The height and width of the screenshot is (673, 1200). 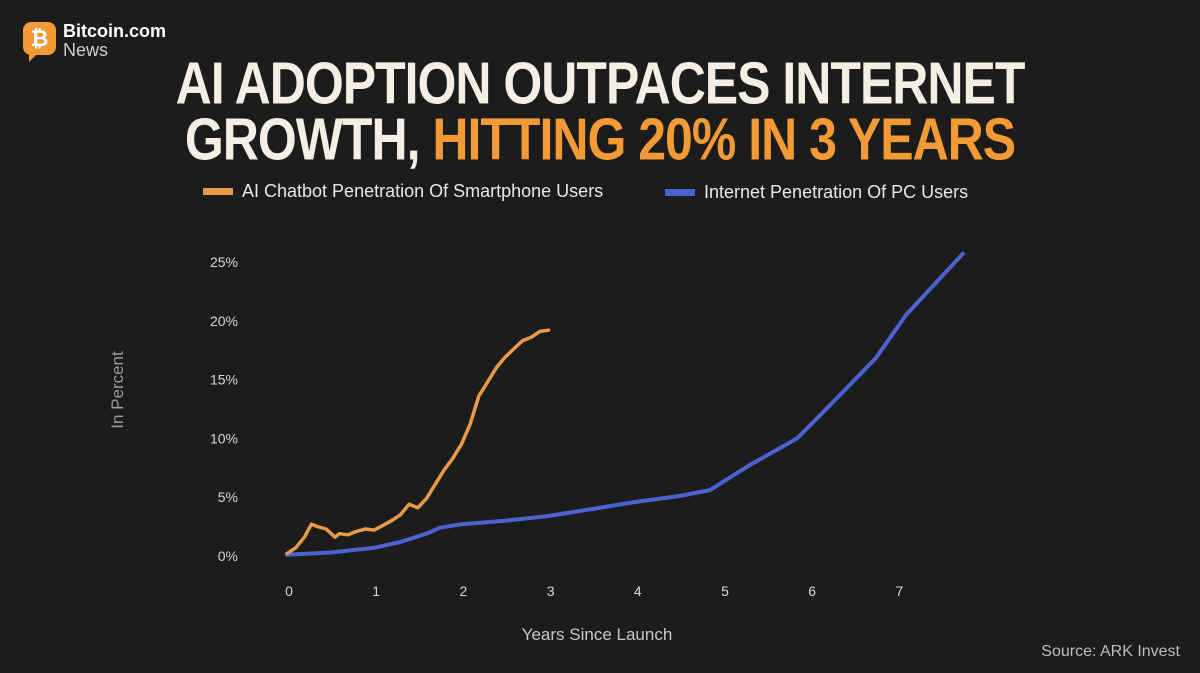 What do you see at coordinates (812, 591) in the screenshot?
I see `x-tick-label: 6` at bounding box center [812, 591].